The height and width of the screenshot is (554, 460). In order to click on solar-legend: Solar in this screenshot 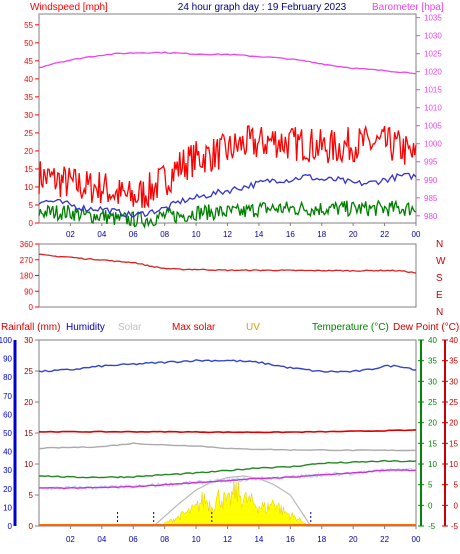, I will do `click(130, 327)`.